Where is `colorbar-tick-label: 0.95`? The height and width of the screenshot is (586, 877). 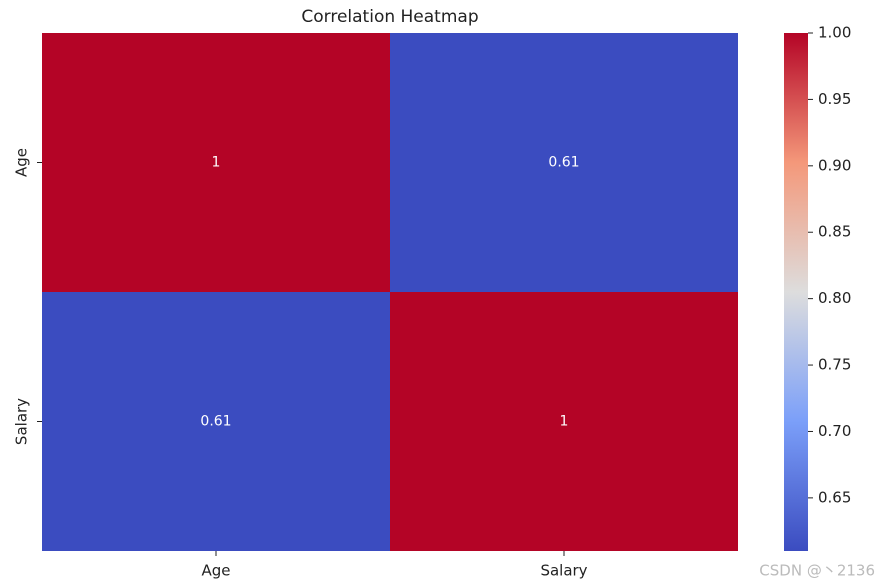
colorbar-tick-label: 0.95 is located at coordinates (834, 99).